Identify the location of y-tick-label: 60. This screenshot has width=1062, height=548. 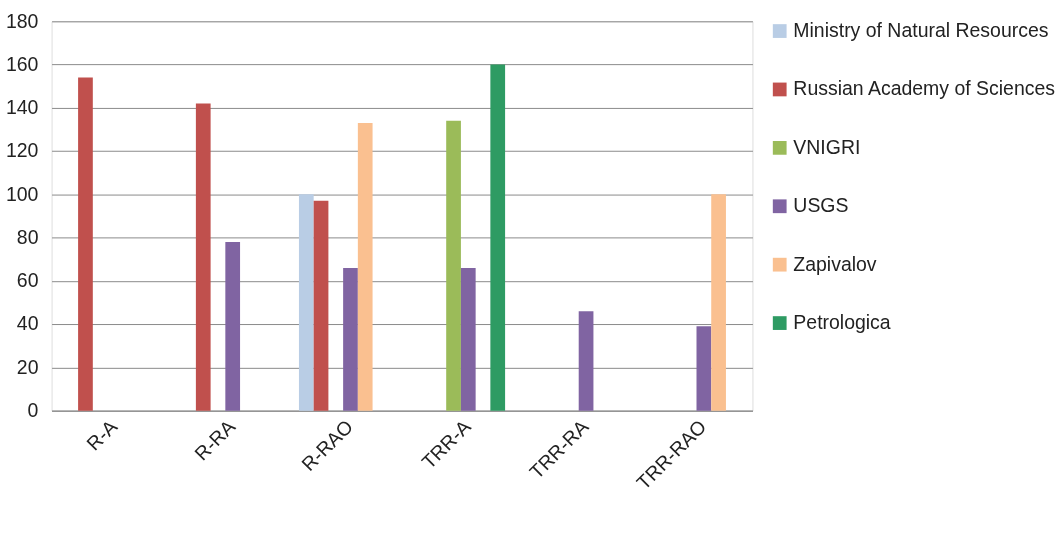
(27, 280).